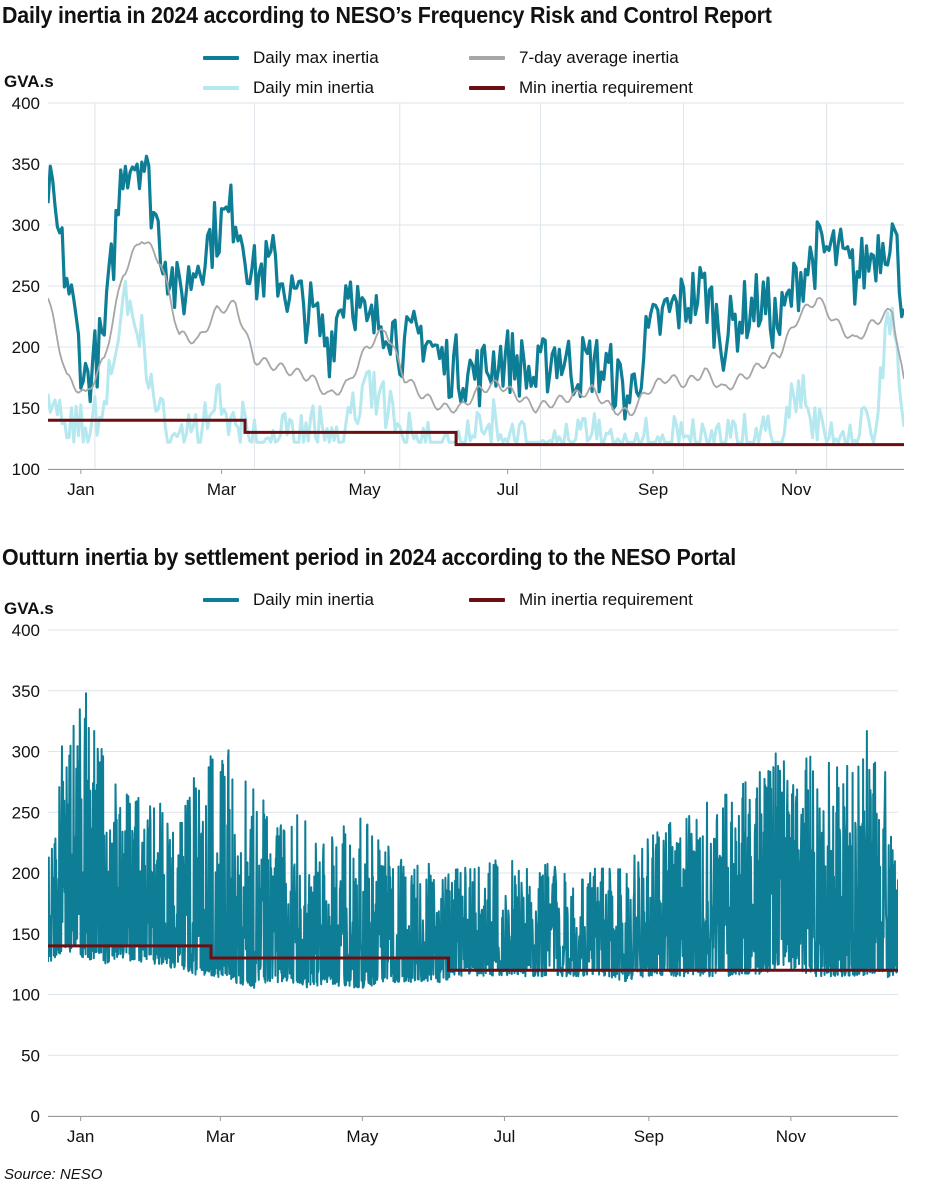 This screenshot has width=931, height=1200. I want to click on series-daily-min-inertia, so click(476, 361).